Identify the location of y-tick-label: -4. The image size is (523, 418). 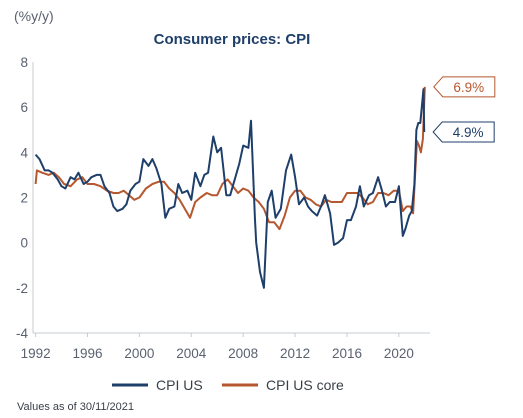
(22, 333).